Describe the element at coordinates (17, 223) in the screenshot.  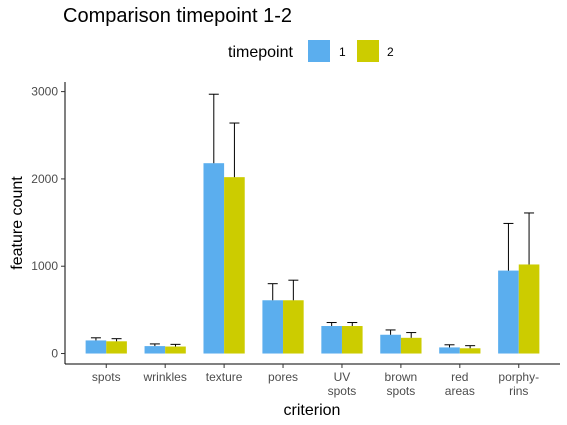
I see `y-axis-title: feature count` at that location.